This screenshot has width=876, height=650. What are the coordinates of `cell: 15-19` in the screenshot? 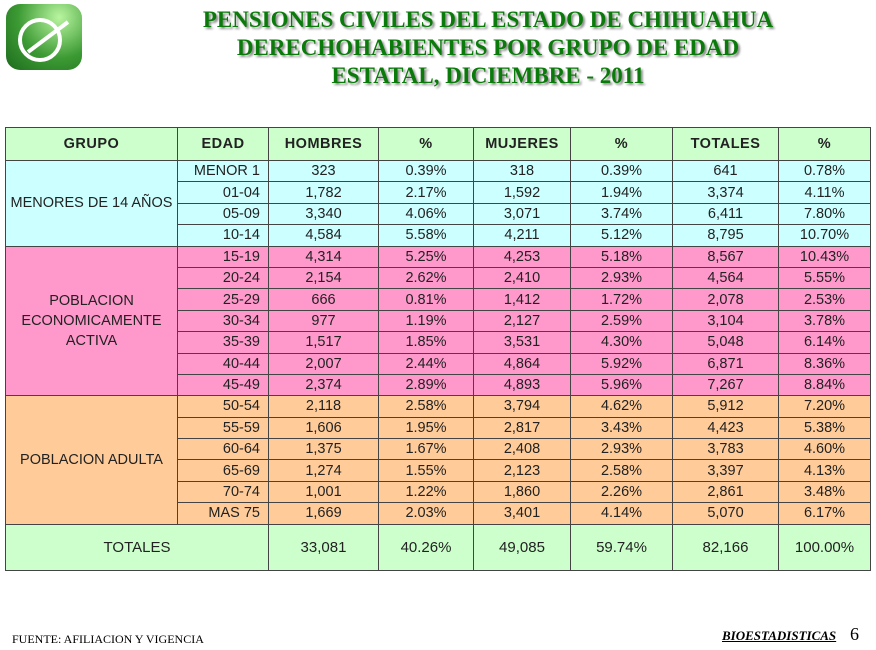 It's located at (223, 256).